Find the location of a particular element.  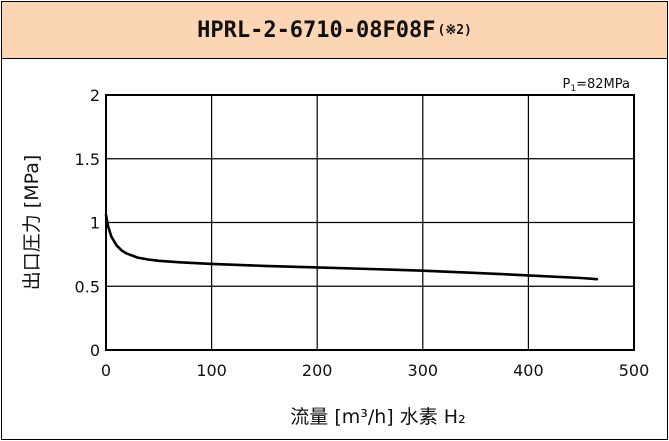

chart-header: HPRL-2-6710-08F08F (※2) is located at coordinates (334, 30).